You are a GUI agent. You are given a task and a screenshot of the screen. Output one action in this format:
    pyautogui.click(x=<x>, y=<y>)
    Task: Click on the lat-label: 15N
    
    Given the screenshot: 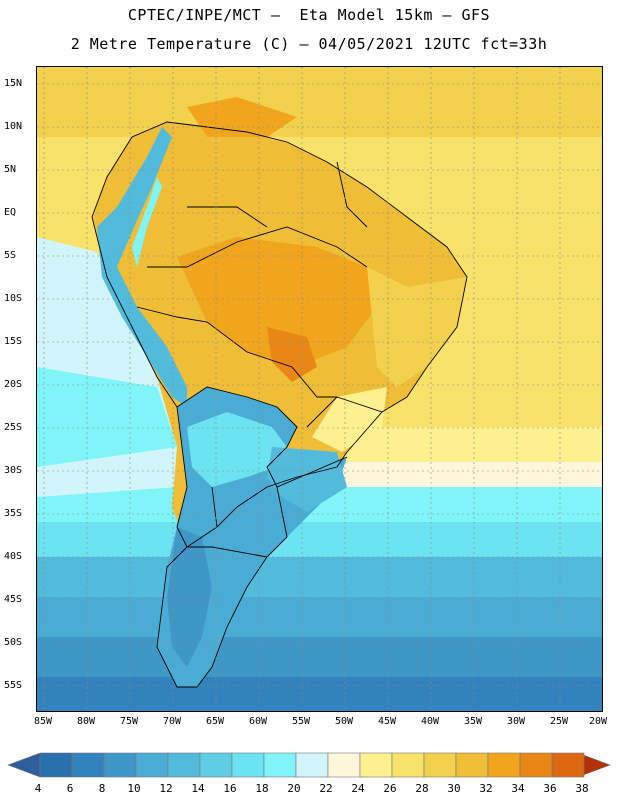 What is the action you would take?
    pyautogui.click(x=13, y=83)
    